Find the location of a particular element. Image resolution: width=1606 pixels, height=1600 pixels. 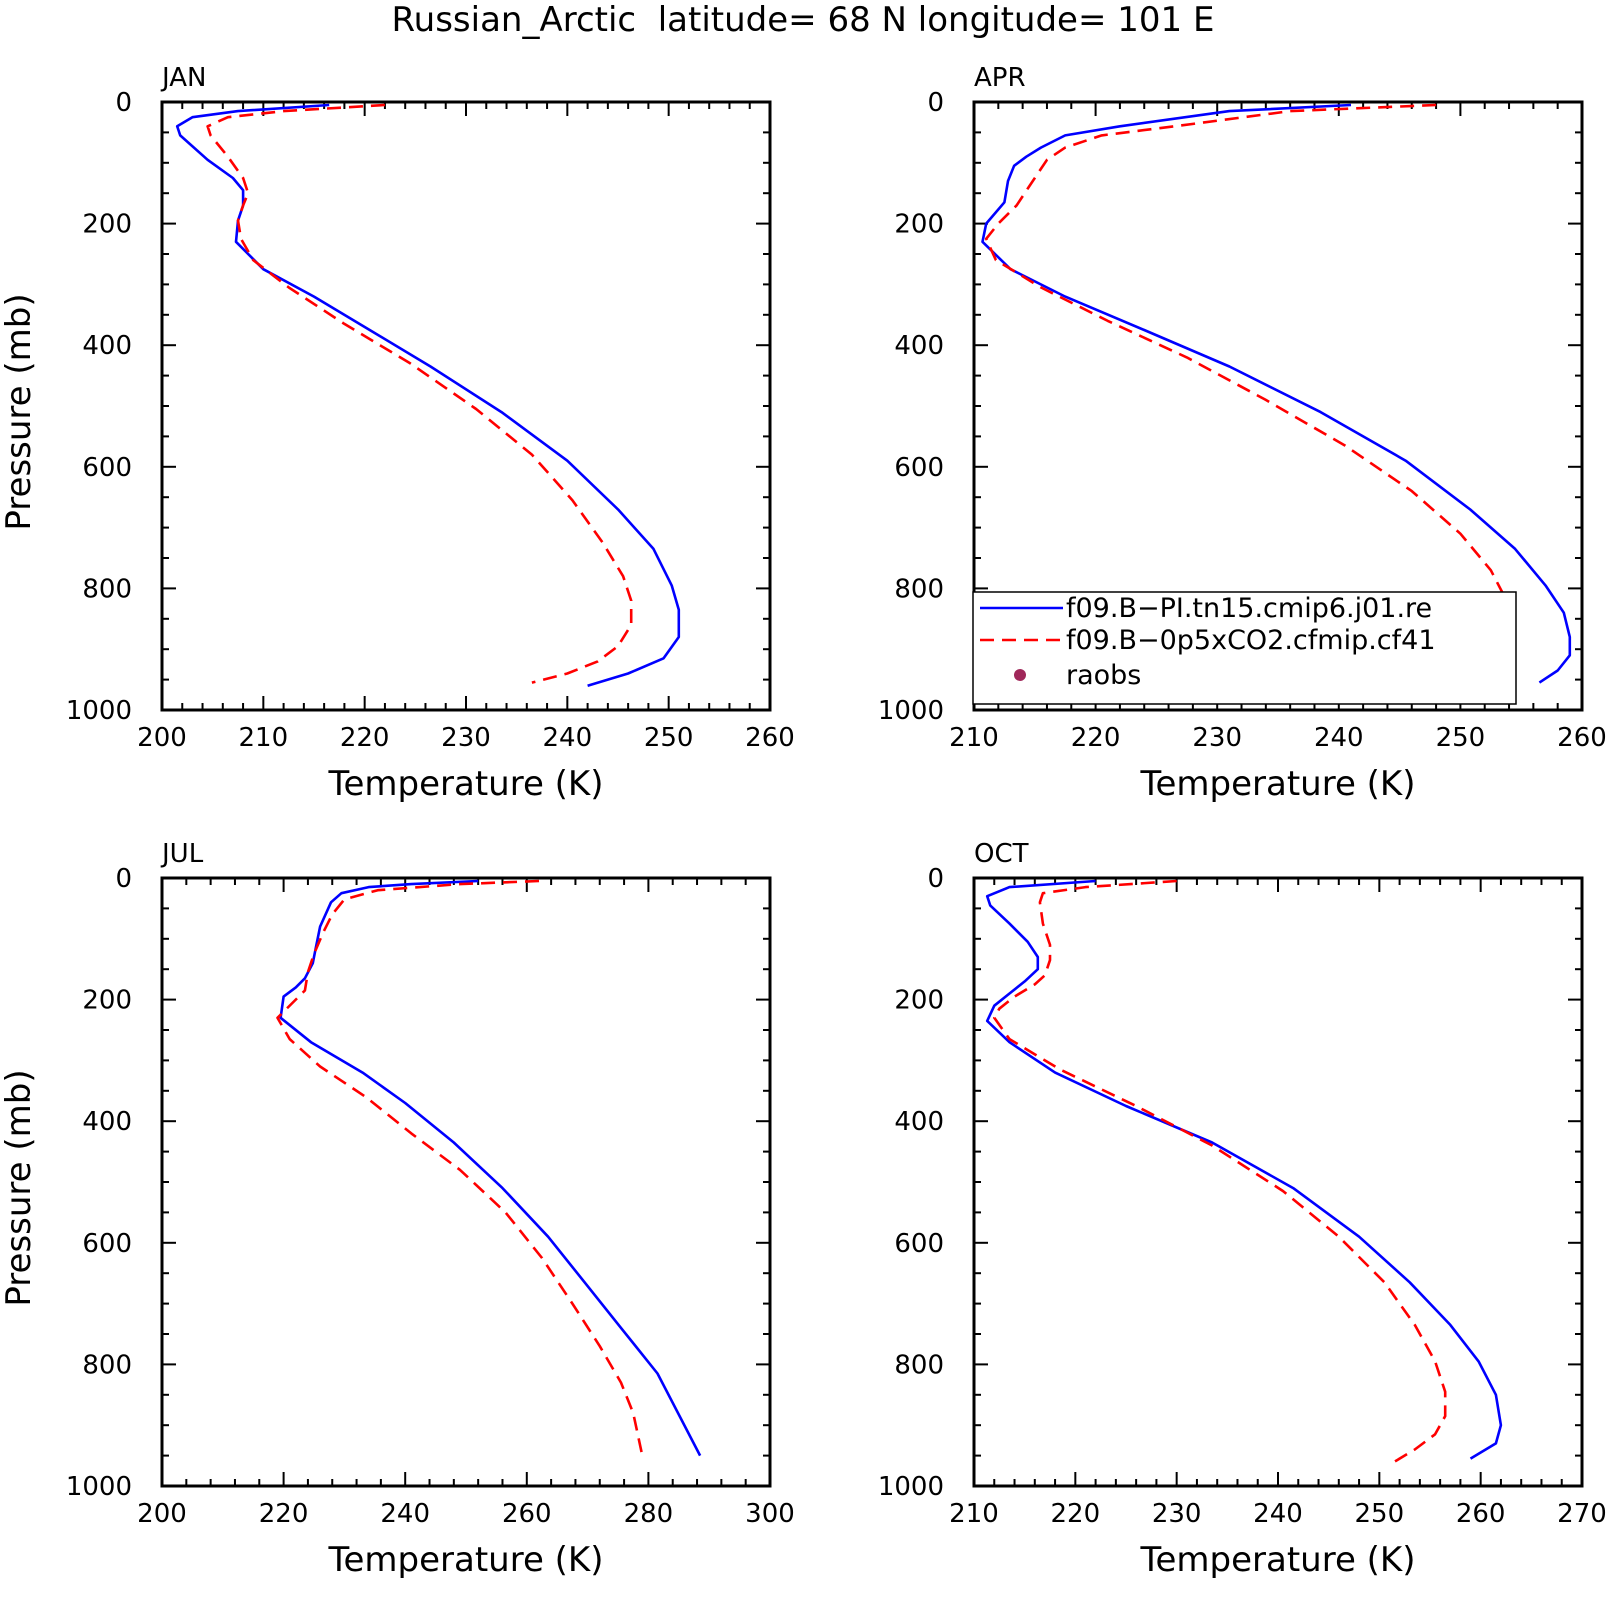

legend-box is located at coordinates (1244, 648).